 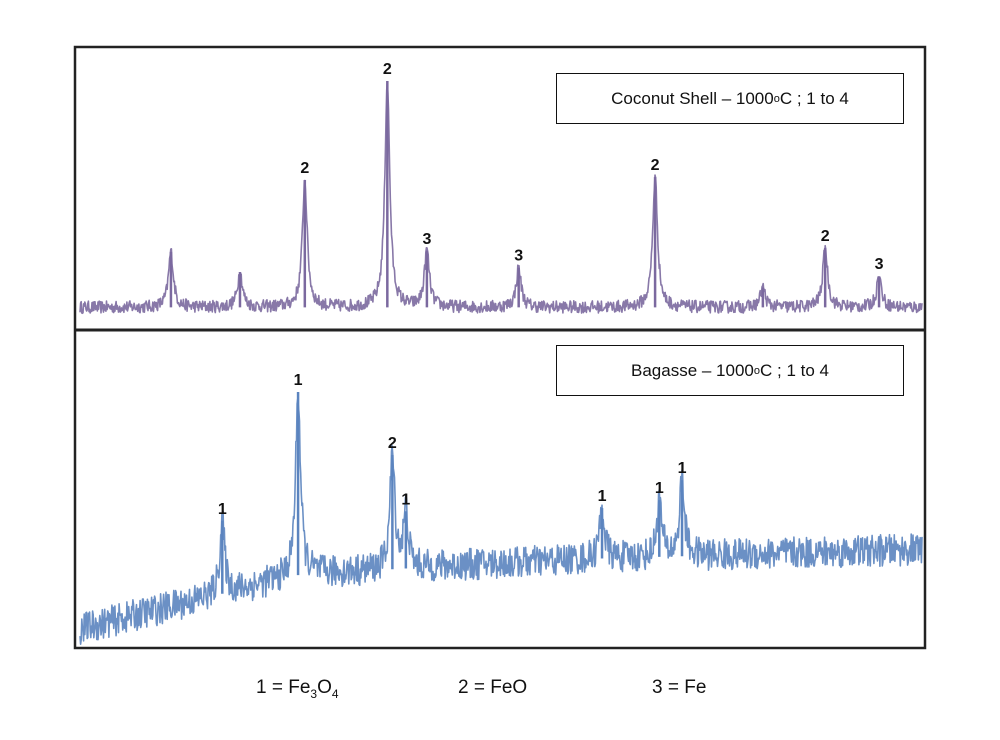 I want to click on key-feo: 2 = FeO, so click(x=492, y=688).